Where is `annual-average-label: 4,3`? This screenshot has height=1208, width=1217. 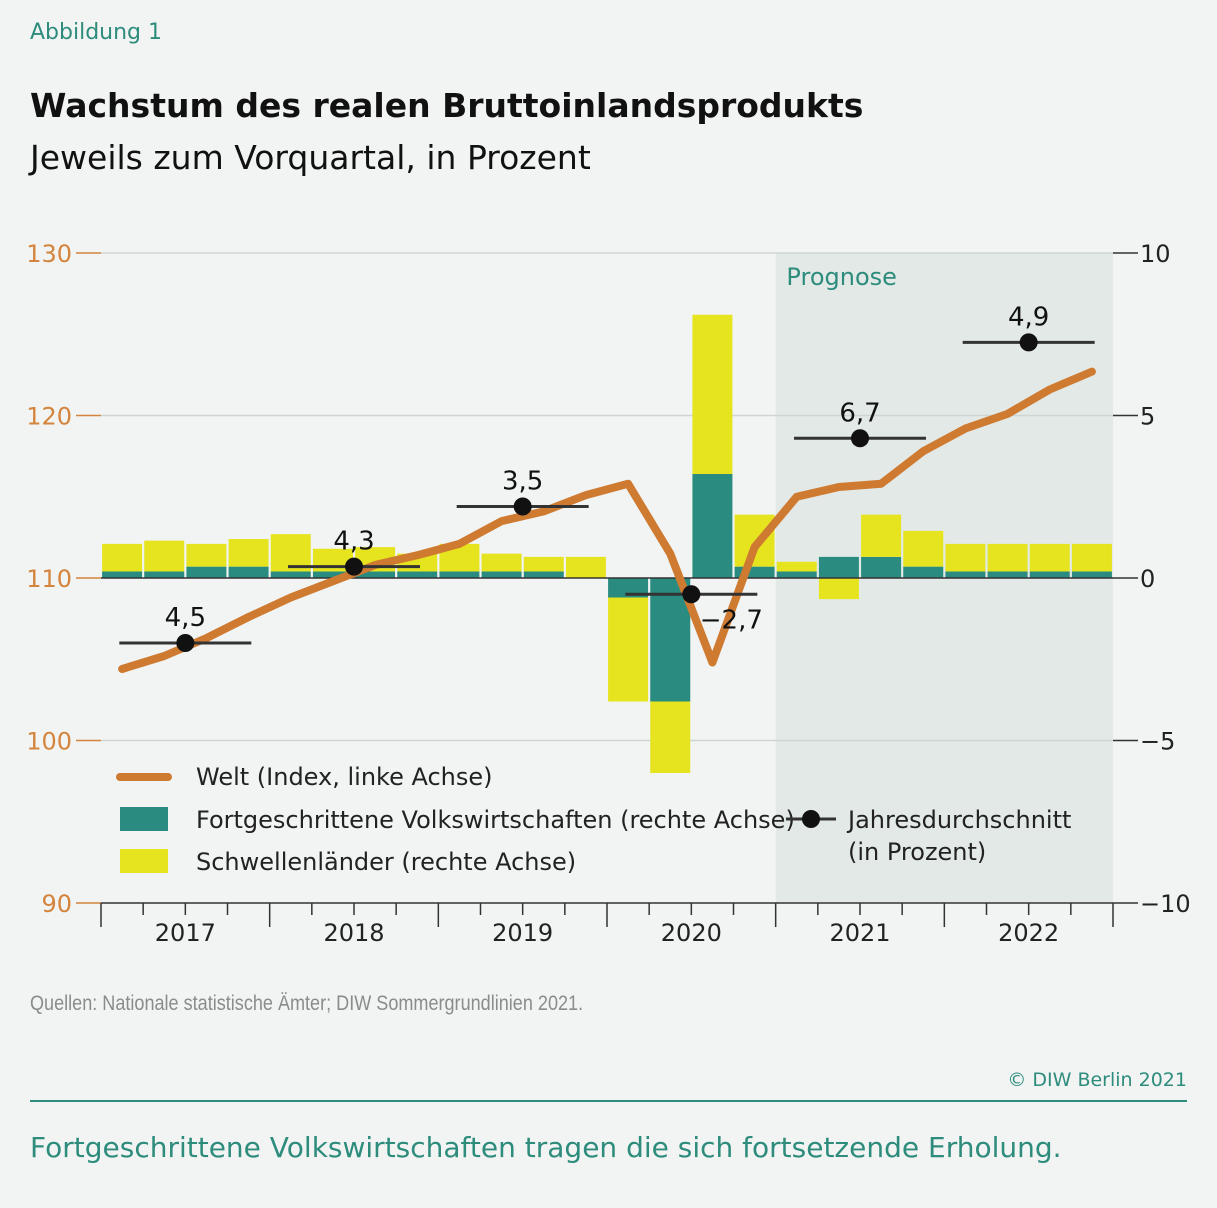 annual-average-label: 4,3 is located at coordinates (353, 542).